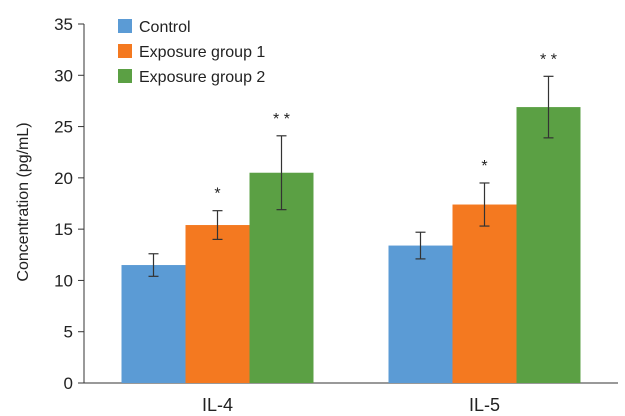 This screenshot has width=625, height=416. I want to click on y-axis-label: Concentration (pg/mL), so click(23, 201).